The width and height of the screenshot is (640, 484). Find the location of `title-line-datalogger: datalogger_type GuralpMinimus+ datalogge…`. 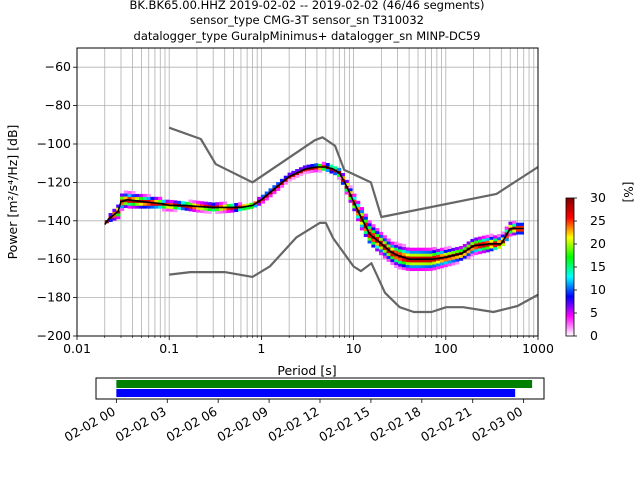

title-line-datalogger: datalogger_type GuralpMinimus+ datalogge… is located at coordinates (307, 36).